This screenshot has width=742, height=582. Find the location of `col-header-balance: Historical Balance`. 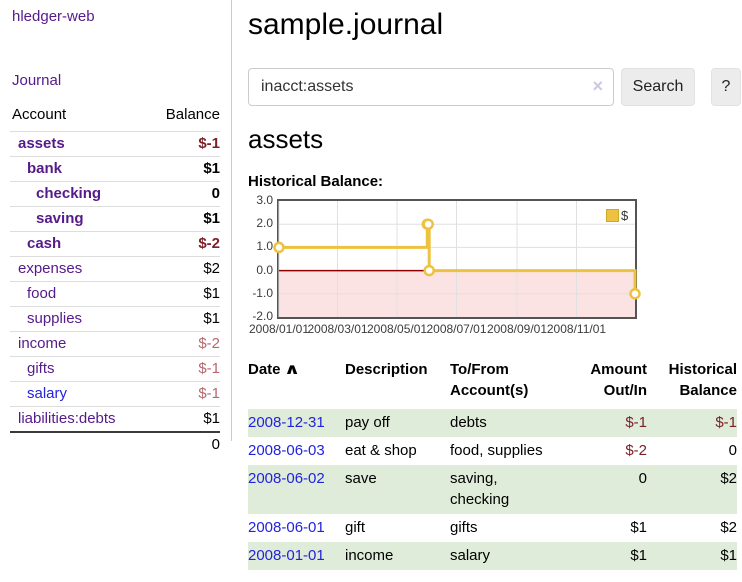

col-header-balance: Historical Balance is located at coordinates (702, 380).